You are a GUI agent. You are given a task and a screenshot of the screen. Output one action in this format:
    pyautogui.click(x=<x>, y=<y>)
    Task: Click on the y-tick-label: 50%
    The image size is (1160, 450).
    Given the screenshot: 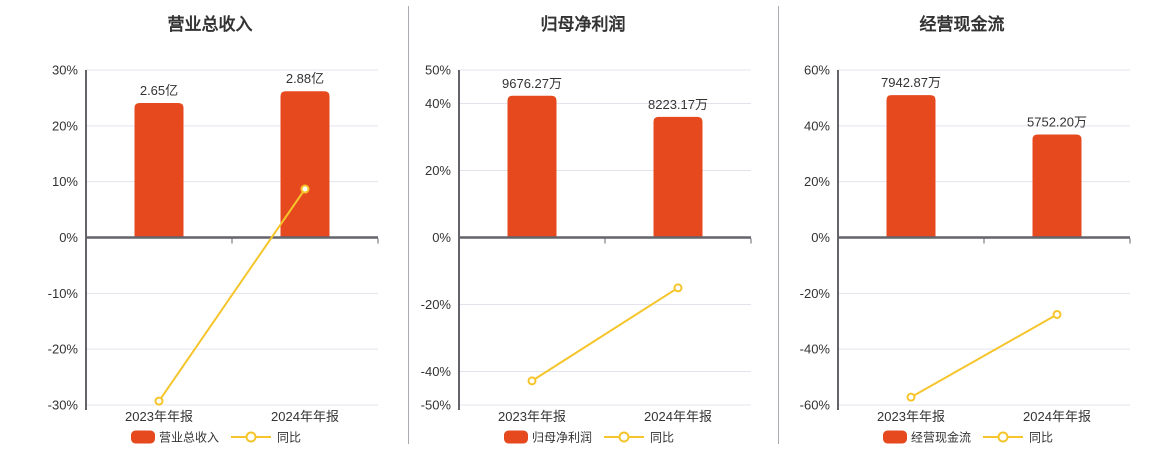 What is the action you would take?
    pyautogui.click(x=438, y=70)
    